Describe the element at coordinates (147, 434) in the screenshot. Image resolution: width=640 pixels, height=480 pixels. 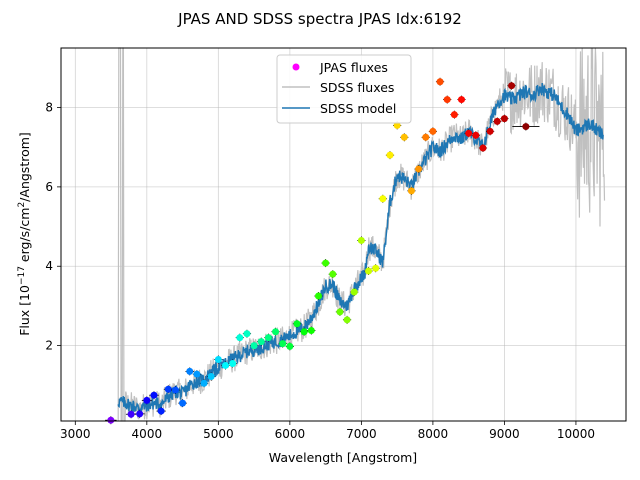
I see `x-tick-label: 4000` at that location.